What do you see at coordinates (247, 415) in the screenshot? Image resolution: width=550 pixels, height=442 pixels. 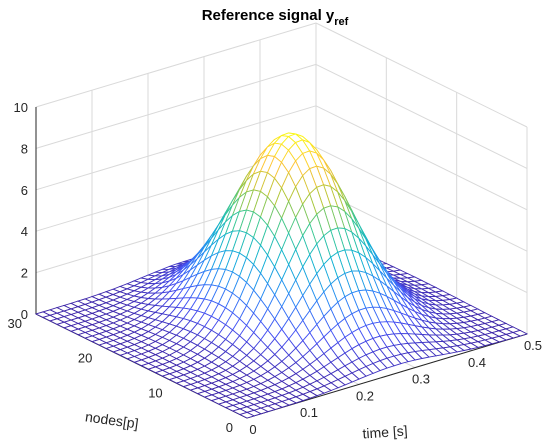 I see `surface-cell` at bounding box center [247, 415].